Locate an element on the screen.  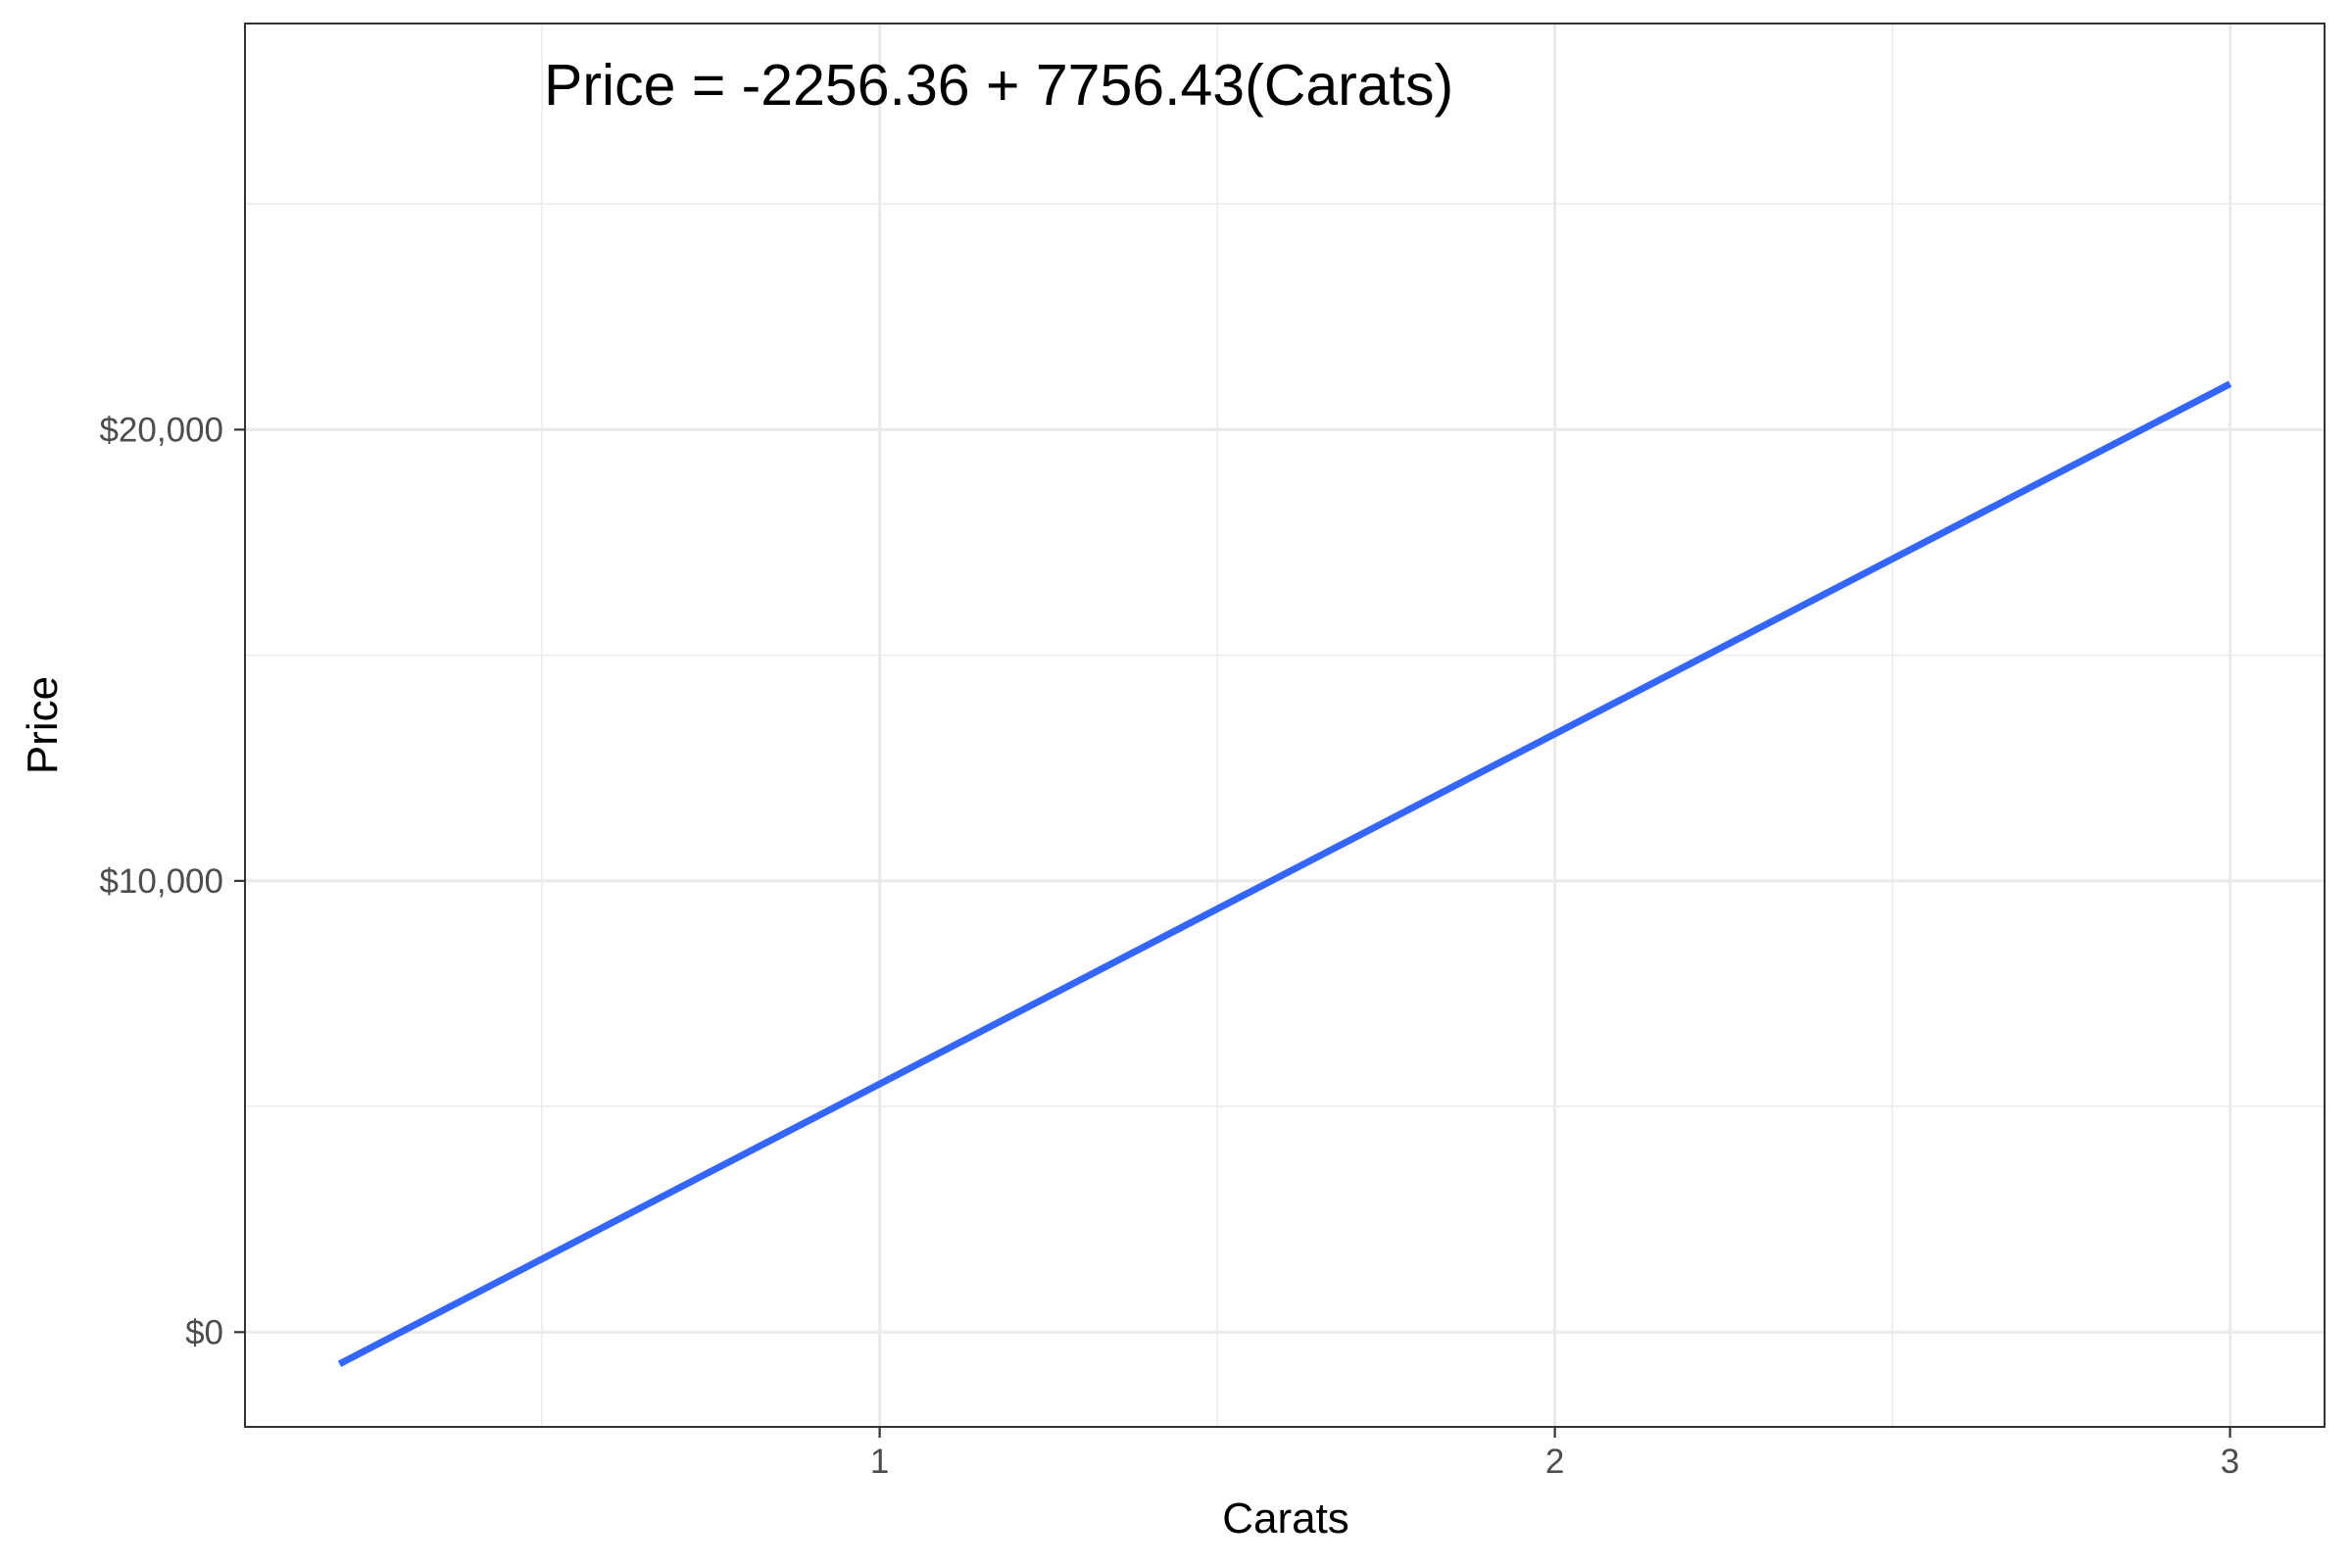
y-axis-title: Price is located at coordinates (43, 725).